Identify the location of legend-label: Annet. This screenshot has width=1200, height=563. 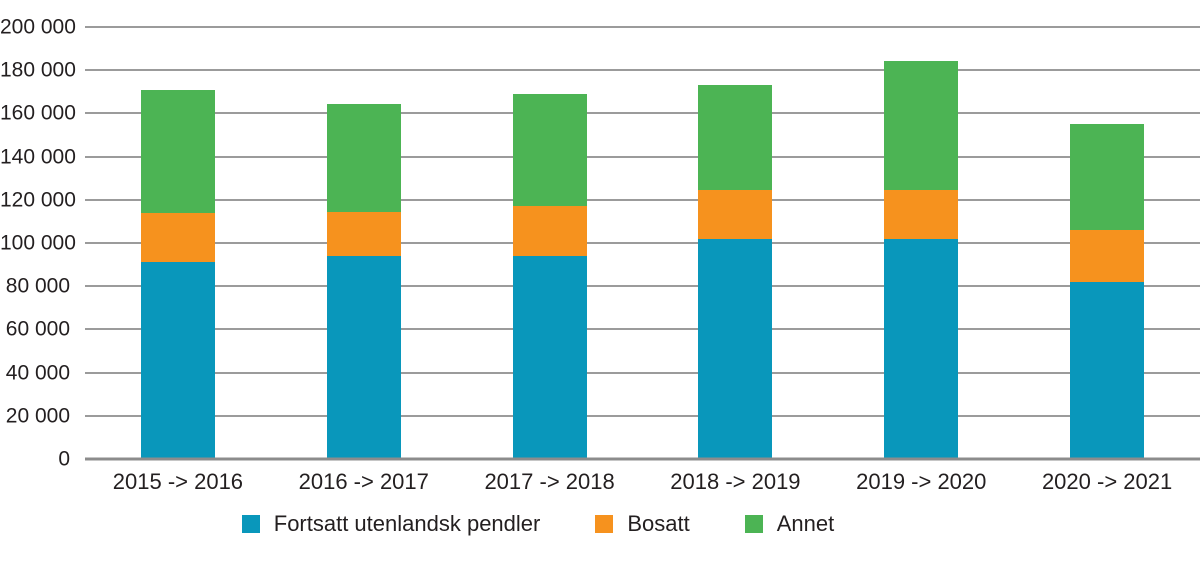
(805, 523).